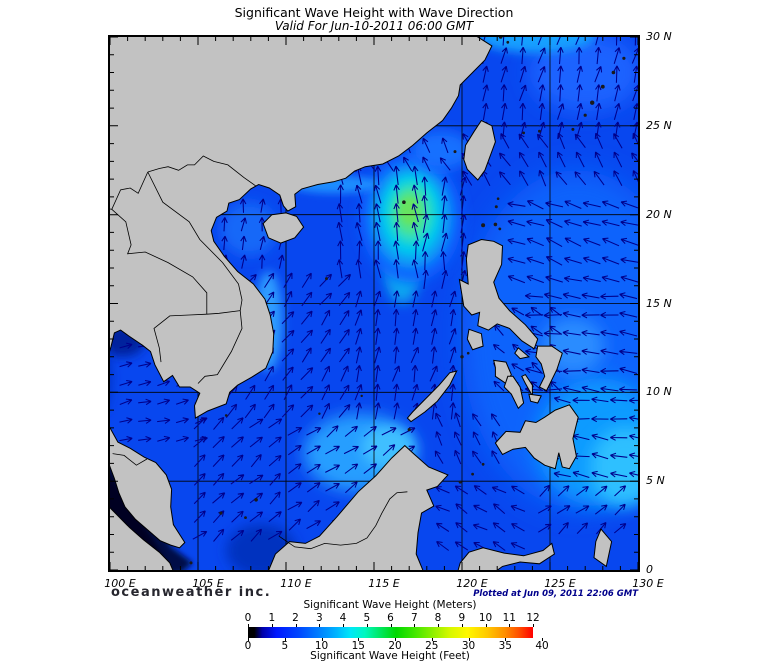 The height and width of the screenshot is (665, 775). I want to click on meters-tick-12: 12, so click(533, 618).